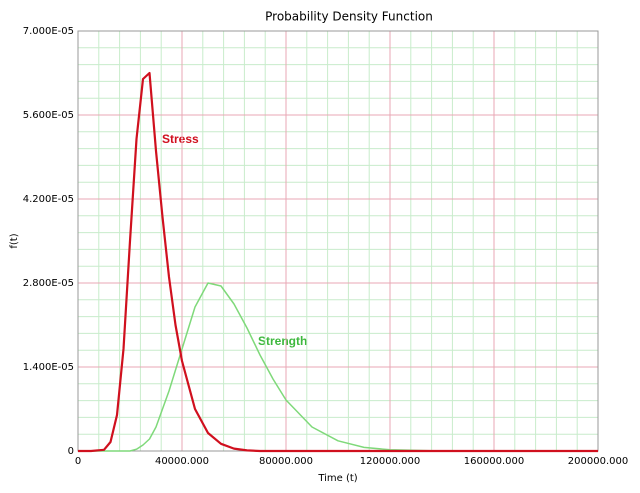 The image size is (640, 493). What do you see at coordinates (182, 461) in the screenshot?
I see `x-tick-label: 40000.000` at bounding box center [182, 461].